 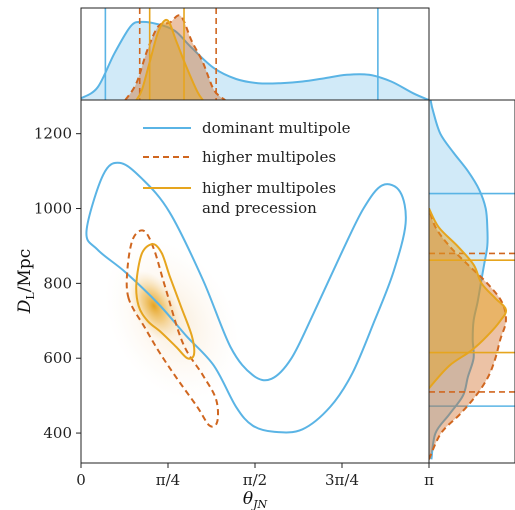 I want to click on dominant-multipole-top-density-line, so click(x=255, y=60).